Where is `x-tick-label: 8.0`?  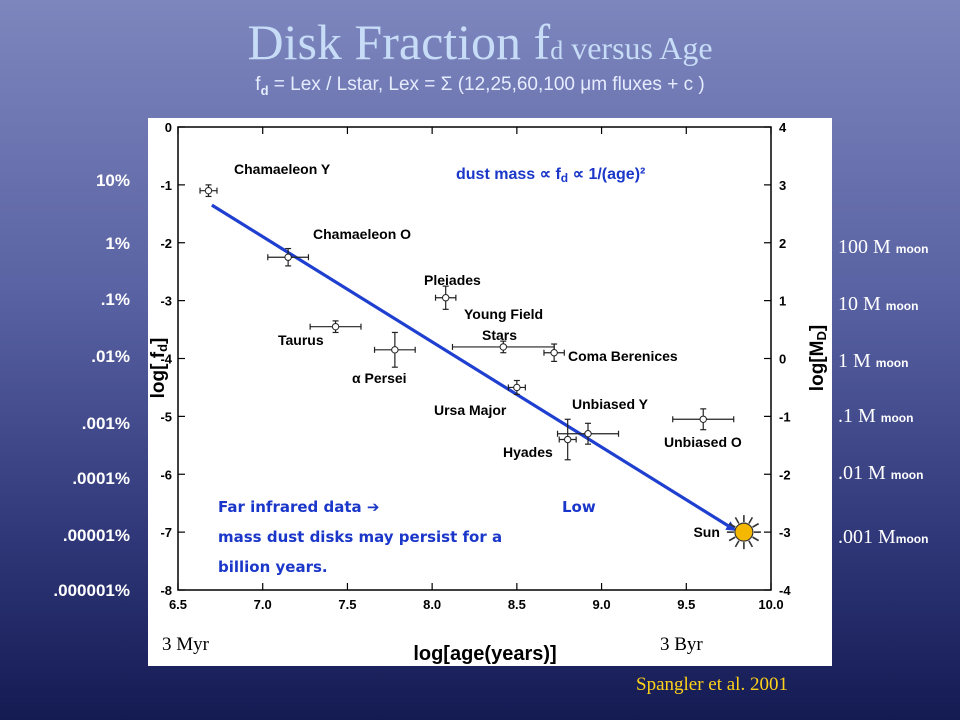 x-tick-label: 8.0 is located at coordinates (432, 604).